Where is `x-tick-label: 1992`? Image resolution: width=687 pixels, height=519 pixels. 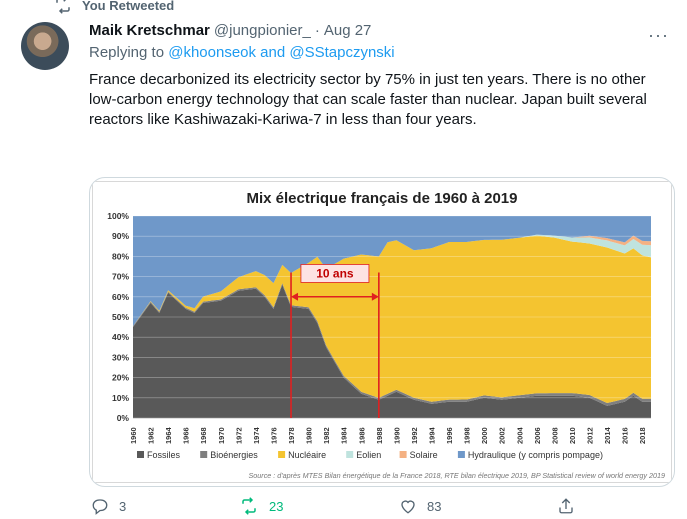
x-tick-label: 1992 is located at coordinates (414, 435).